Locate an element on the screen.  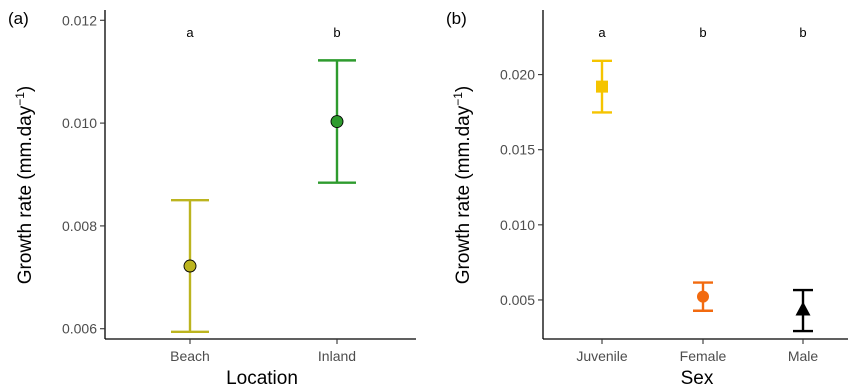
panel-a-y-tick-label: 0.010 is located at coordinates (79, 123).